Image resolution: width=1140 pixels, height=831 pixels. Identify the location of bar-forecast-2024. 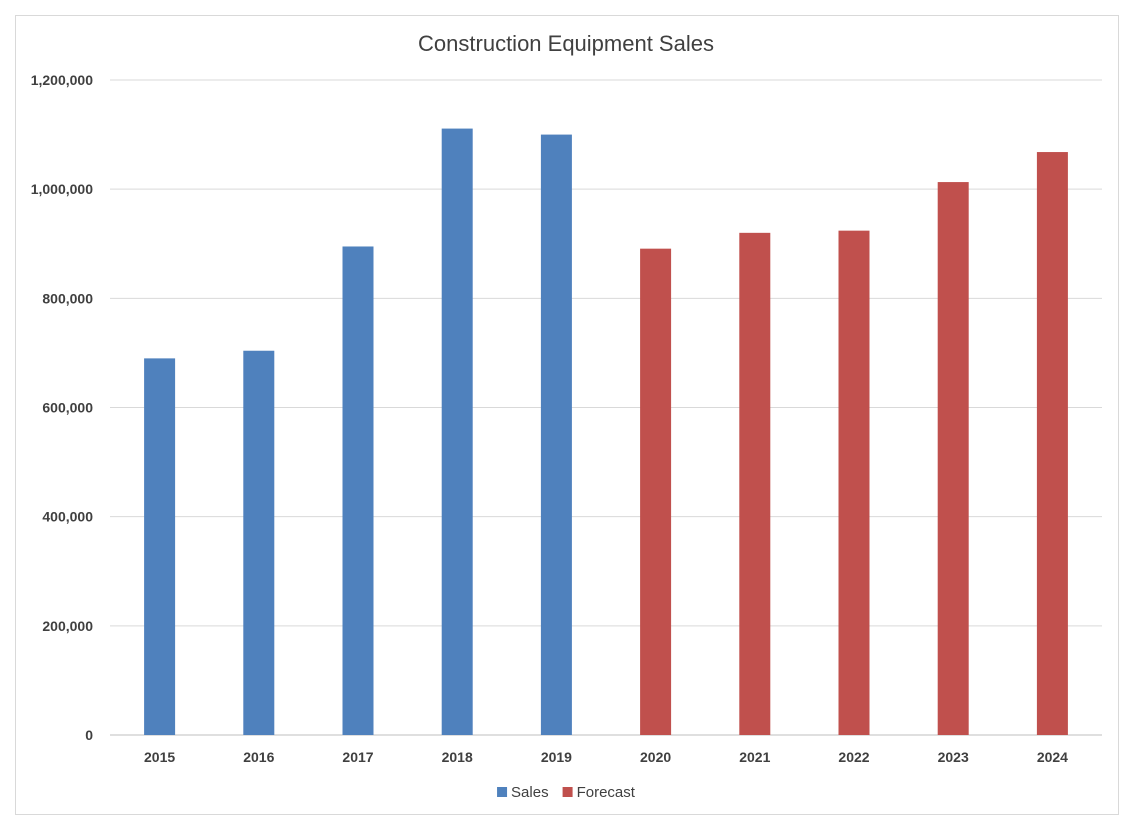
(1052, 444).